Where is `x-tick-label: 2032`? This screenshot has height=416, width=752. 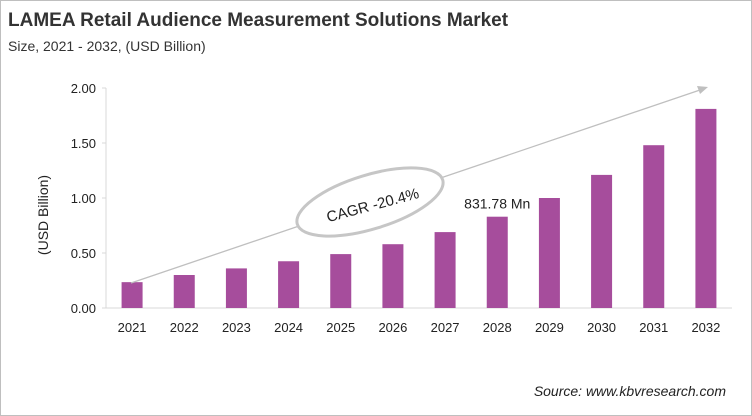
x-tick-label: 2032 is located at coordinates (705, 327).